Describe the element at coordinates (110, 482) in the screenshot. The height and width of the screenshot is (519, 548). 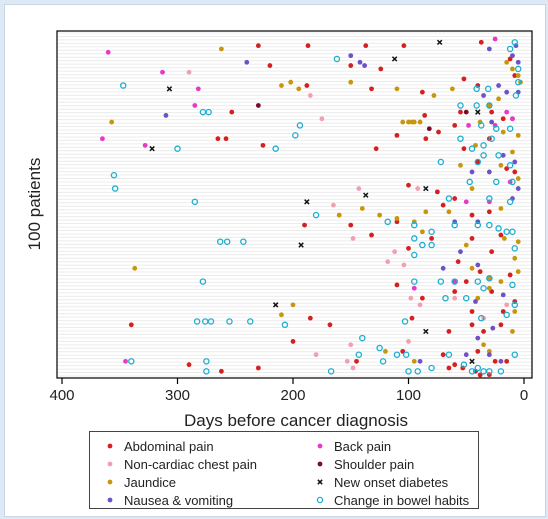
I see `legend-marker-jaundice` at that location.